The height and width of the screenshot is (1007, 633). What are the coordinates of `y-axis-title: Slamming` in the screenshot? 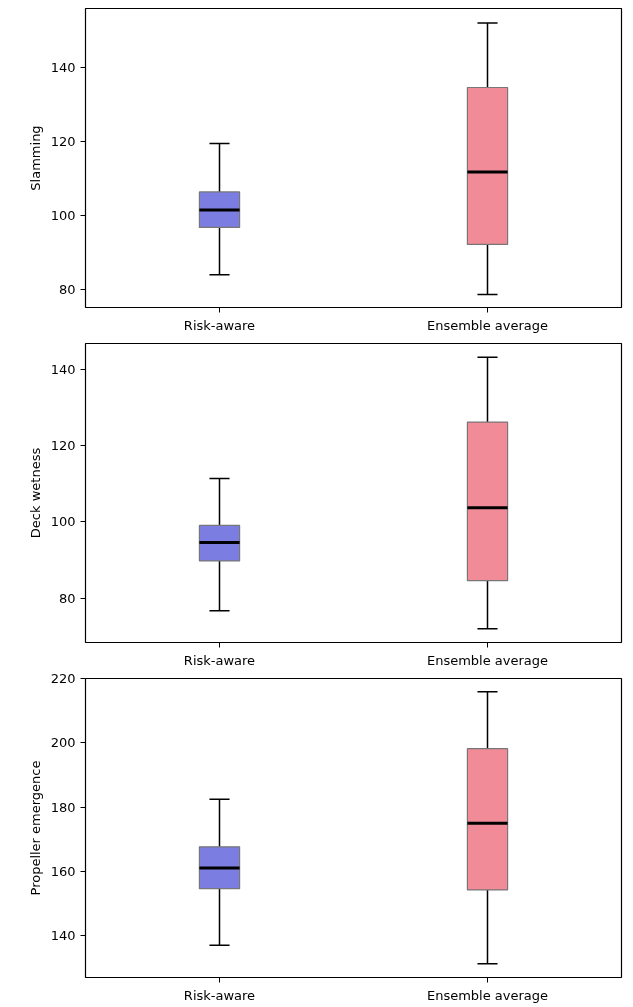 It's located at (35, 158).